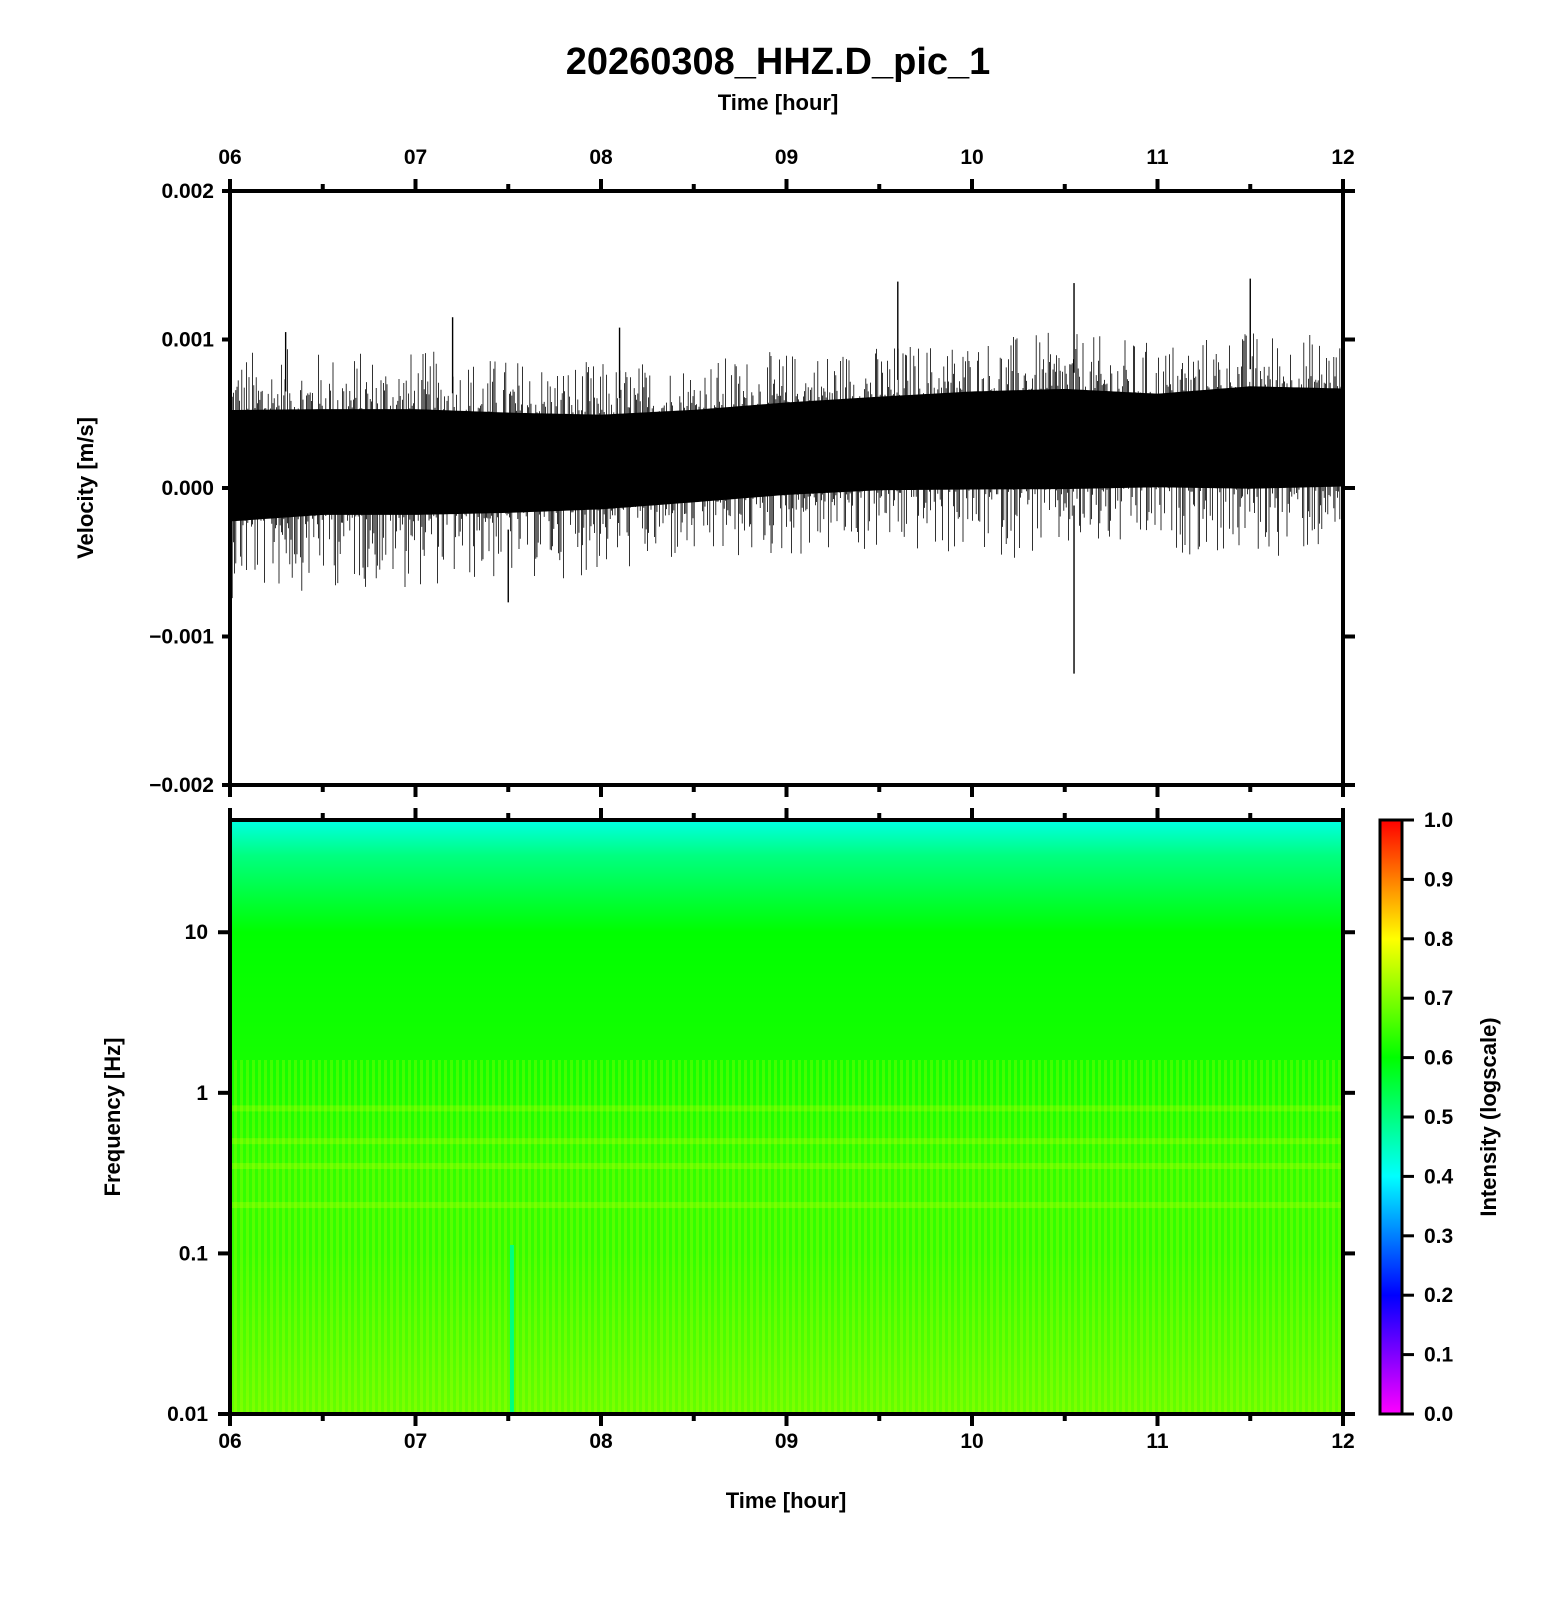  I want to click on top-x-tick-label: 07, so click(415, 157).